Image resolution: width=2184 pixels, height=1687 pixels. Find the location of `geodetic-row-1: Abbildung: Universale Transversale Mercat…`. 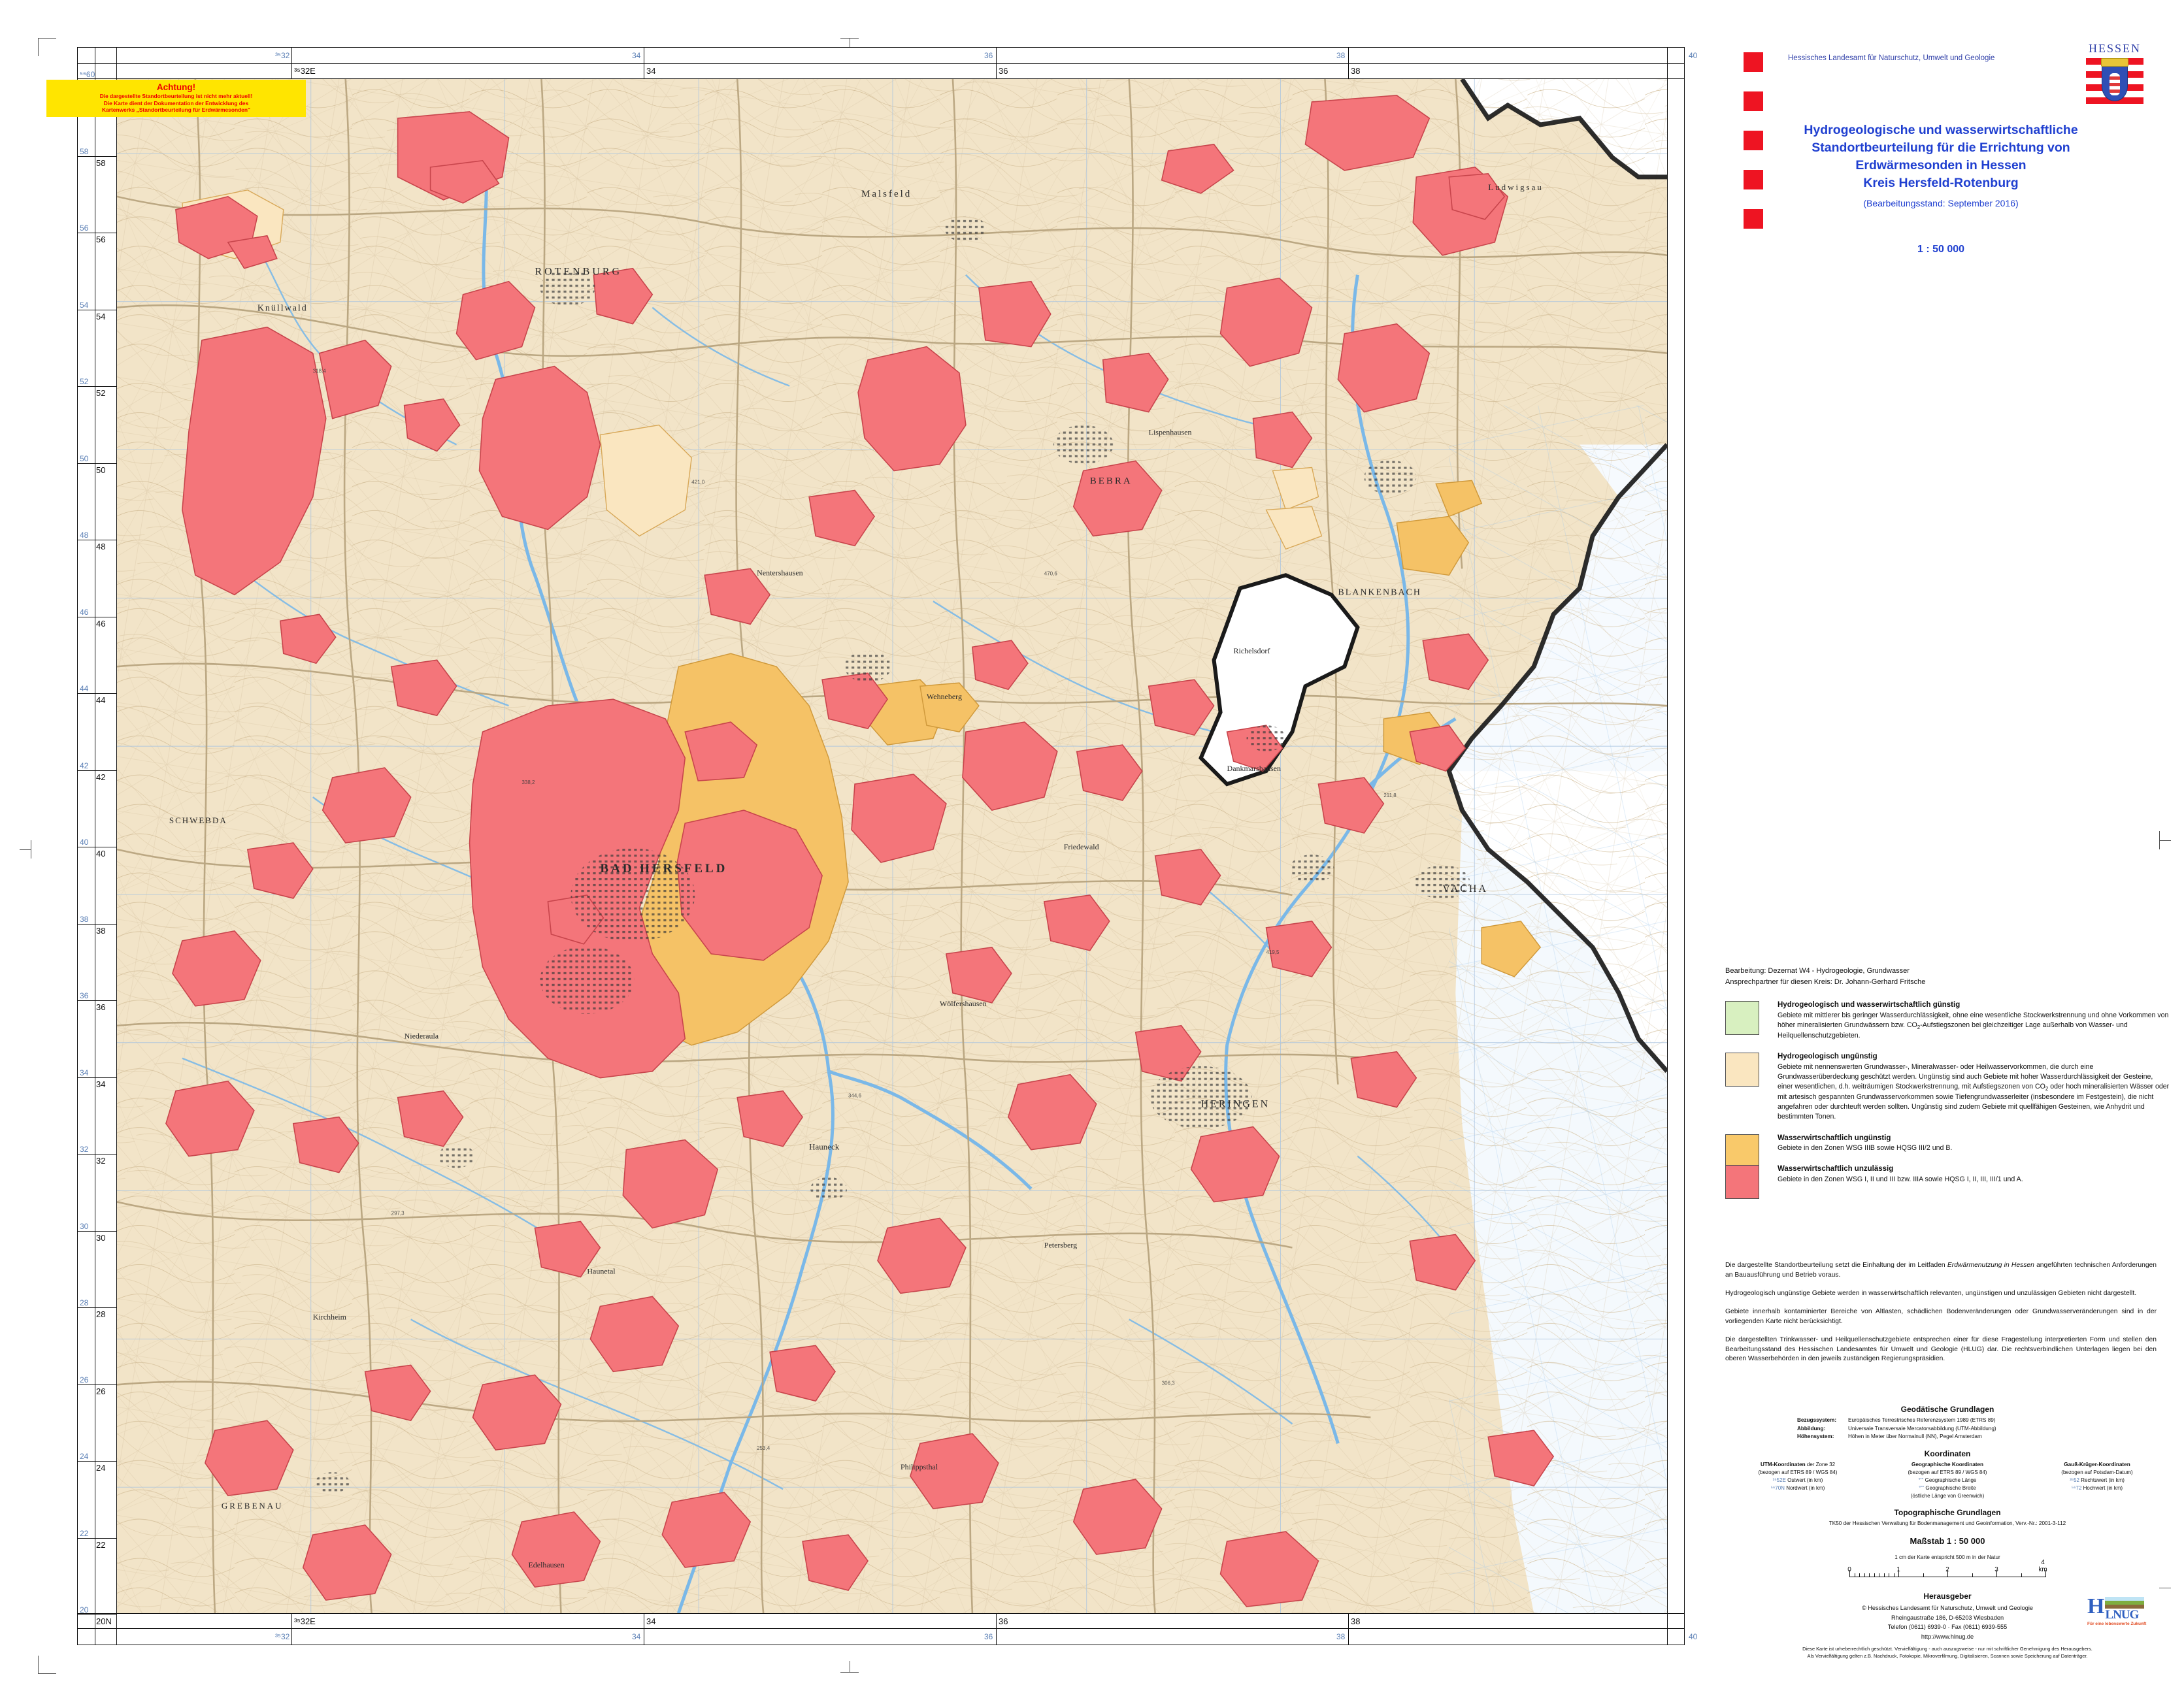

geodetic-row-1: Abbildung: Universale Transversale Mercat… is located at coordinates (1947, 1429).